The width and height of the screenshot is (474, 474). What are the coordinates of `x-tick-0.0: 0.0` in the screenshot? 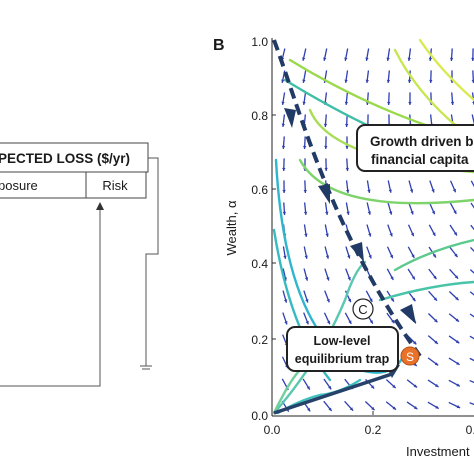 It's located at (272, 430).